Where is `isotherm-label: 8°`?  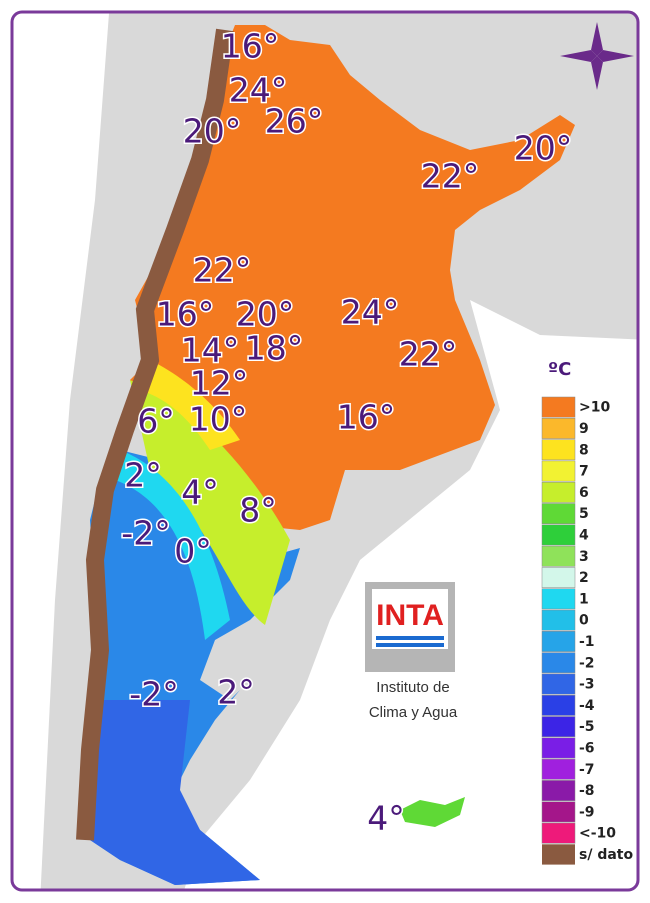 isotherm-label: 8° is located at coordinates (258, 510).